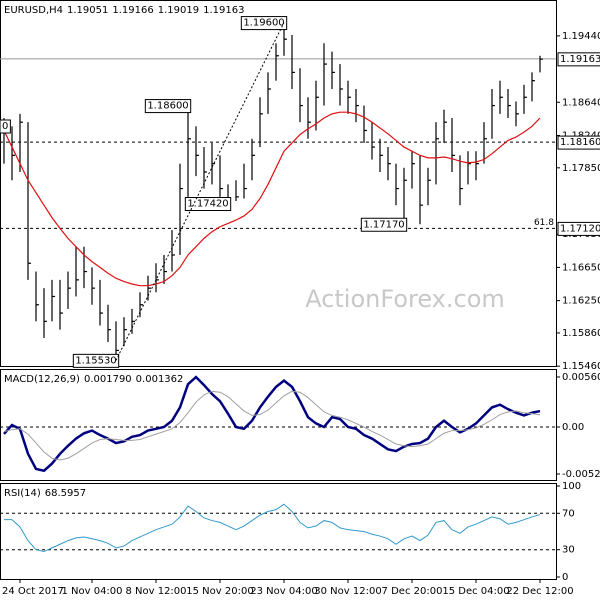  Describe the element at coordinates (178, 10) in the screenshot. I see `header-value: 1.19019` at that location.